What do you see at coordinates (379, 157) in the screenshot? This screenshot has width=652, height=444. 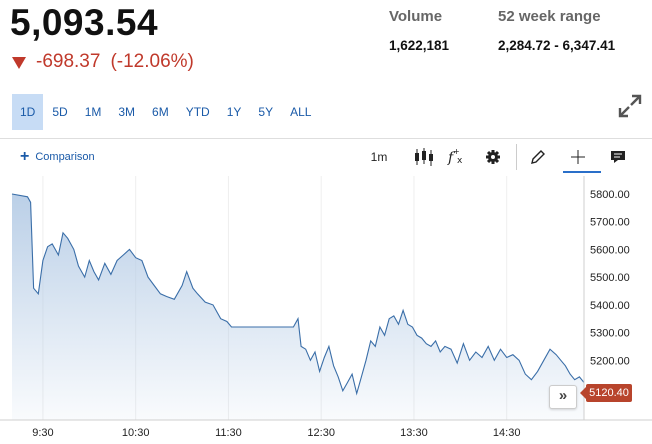 I see `interval-button: 1m` at bounding box center [379, 157].